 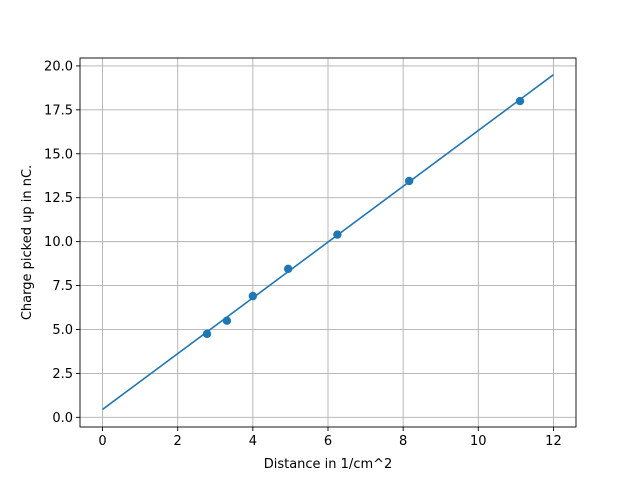 What do you see at coordinates (478, 441) in the screenshot?
I see `x-tick-label: 10` at bounding box center [478, 441].